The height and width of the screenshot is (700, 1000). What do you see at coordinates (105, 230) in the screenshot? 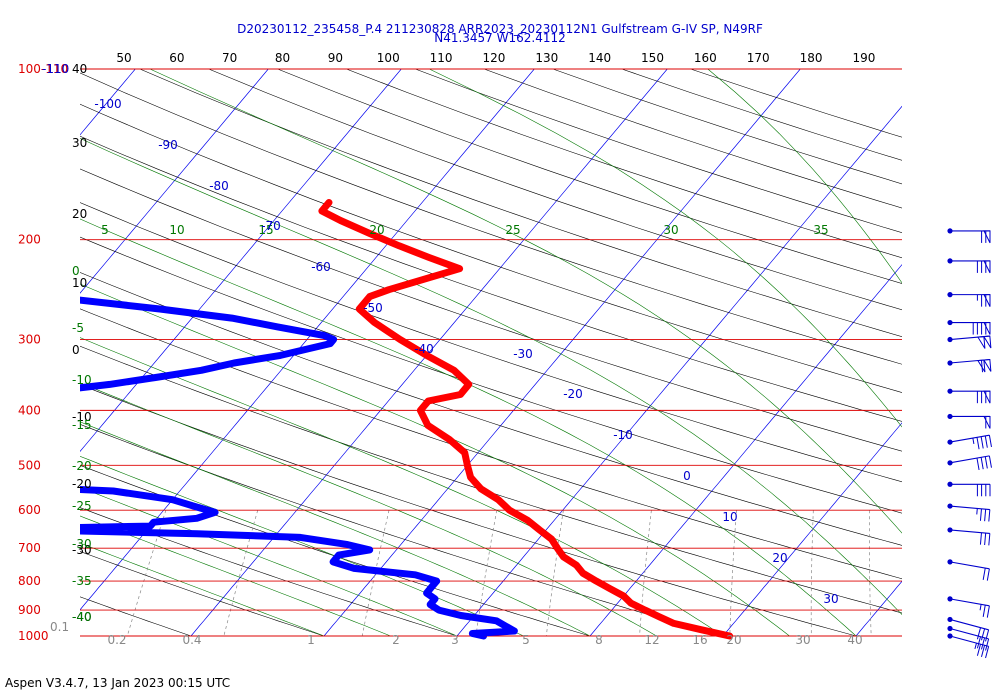
I see `moist-adiabat-label: 5` at bounding box center [105, 230].